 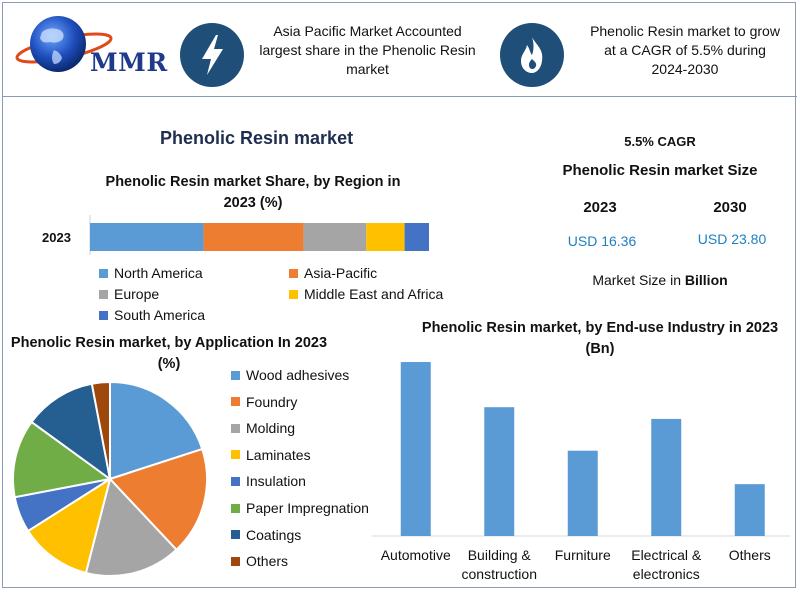 I want to click on application-legend-item: Insulation, so click(x=268, y=481).